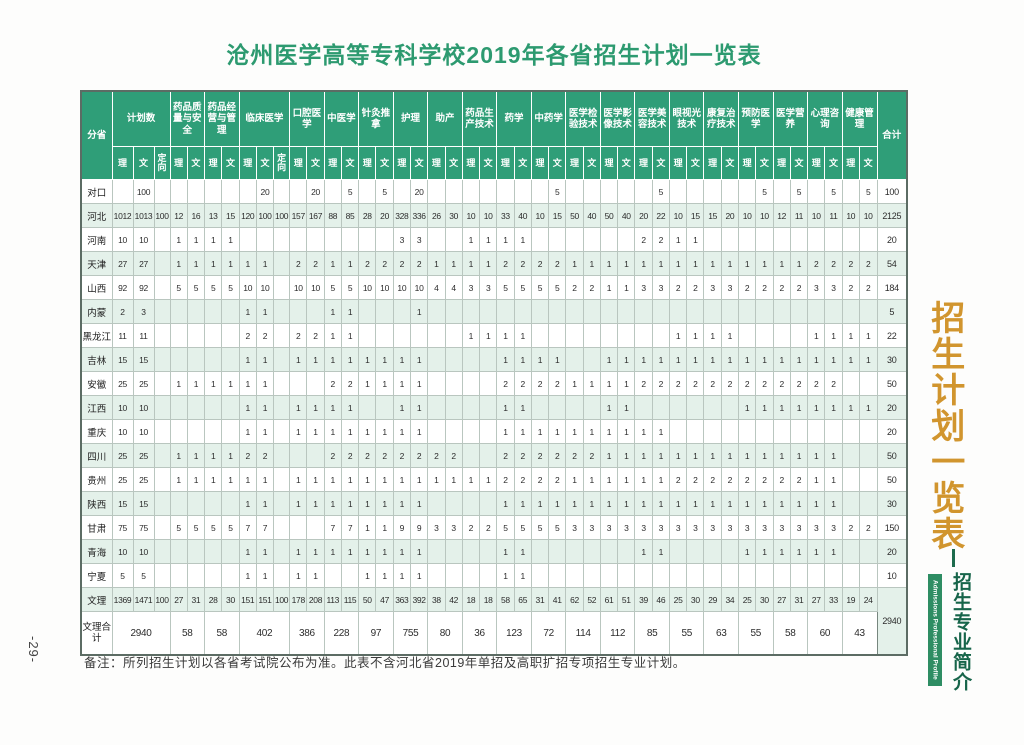 The image size is (1024, 745). What do you see at coordinates (143, 527) in the screenshot?
I see `data-cell: 75` at bounding box center [143, 527].